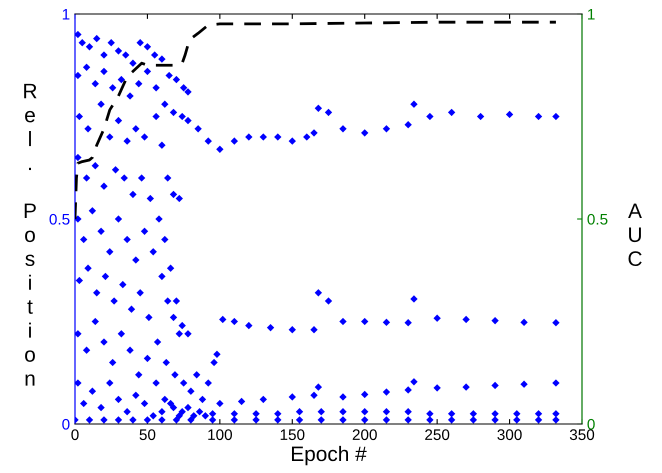 The image size is (662, 473). What do you see at coordinates (75, 434) in the screenshot?
I see `x-tick-label: 0` at bounding box center [75, 434].